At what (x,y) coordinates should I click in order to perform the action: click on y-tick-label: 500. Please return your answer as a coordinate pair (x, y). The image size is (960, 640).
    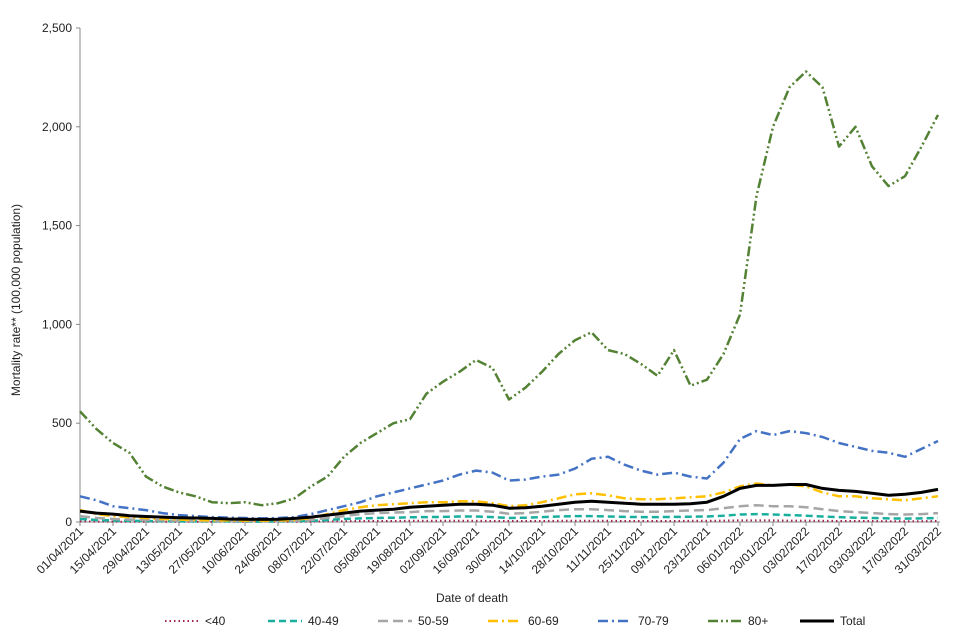
    Looking at the image, I should click on (62, 423).